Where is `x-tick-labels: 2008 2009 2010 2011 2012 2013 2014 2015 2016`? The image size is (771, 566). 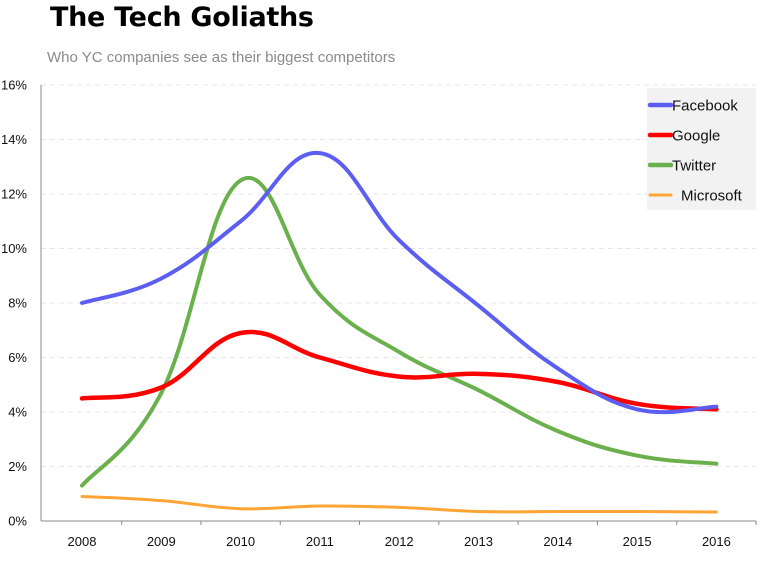 x-tick-labels: 2008 2009 2010 2011 2012 2013 2014 2015 2016 is located at coordinates (412, 535).